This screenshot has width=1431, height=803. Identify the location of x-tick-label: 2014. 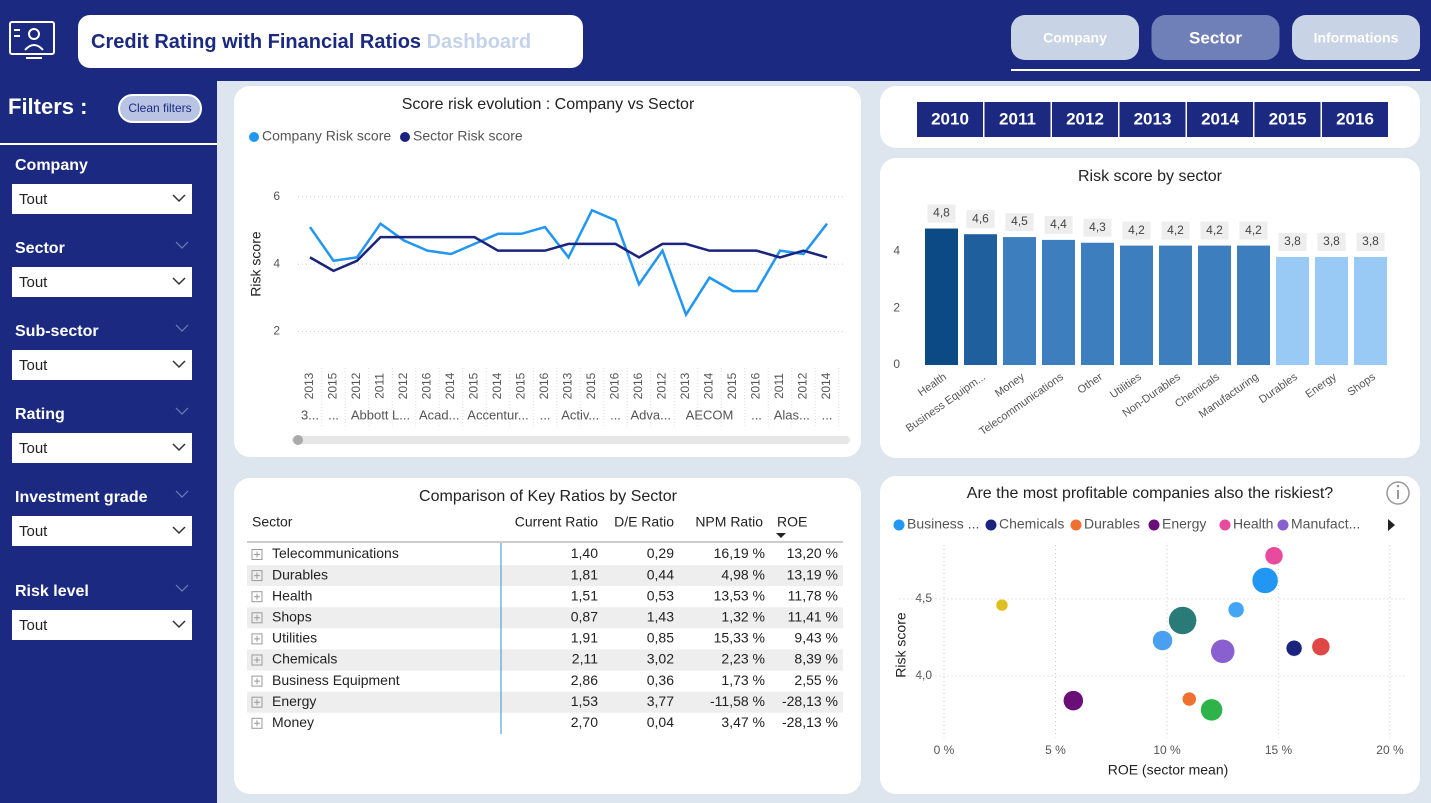
(450, 385).